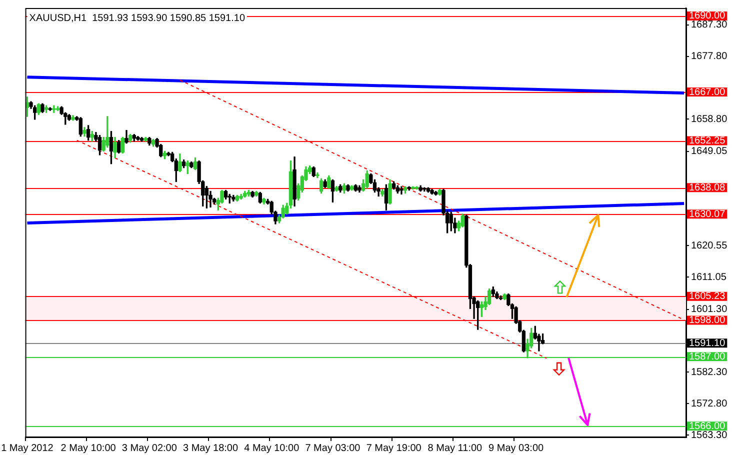  Describe the element at coordinates (455, 448) in the screenshot. I see `x-tick-label: 8 May 11:00` at that location.